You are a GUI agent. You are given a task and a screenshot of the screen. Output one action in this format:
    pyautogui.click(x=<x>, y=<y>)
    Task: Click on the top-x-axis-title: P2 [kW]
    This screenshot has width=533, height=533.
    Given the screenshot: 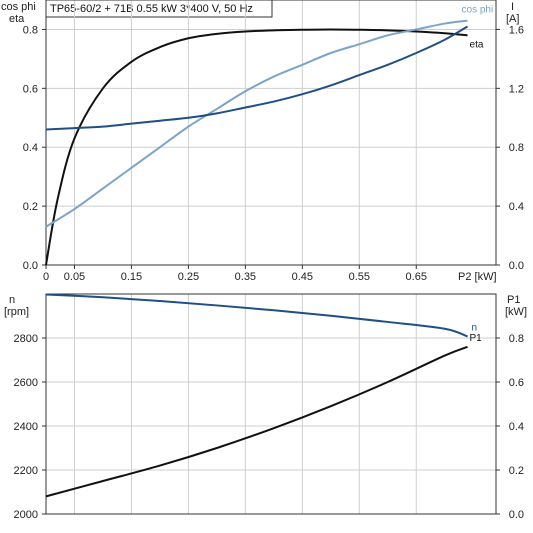 What is the action you would take?
    pyautogui.click(x=477, y=277)
    